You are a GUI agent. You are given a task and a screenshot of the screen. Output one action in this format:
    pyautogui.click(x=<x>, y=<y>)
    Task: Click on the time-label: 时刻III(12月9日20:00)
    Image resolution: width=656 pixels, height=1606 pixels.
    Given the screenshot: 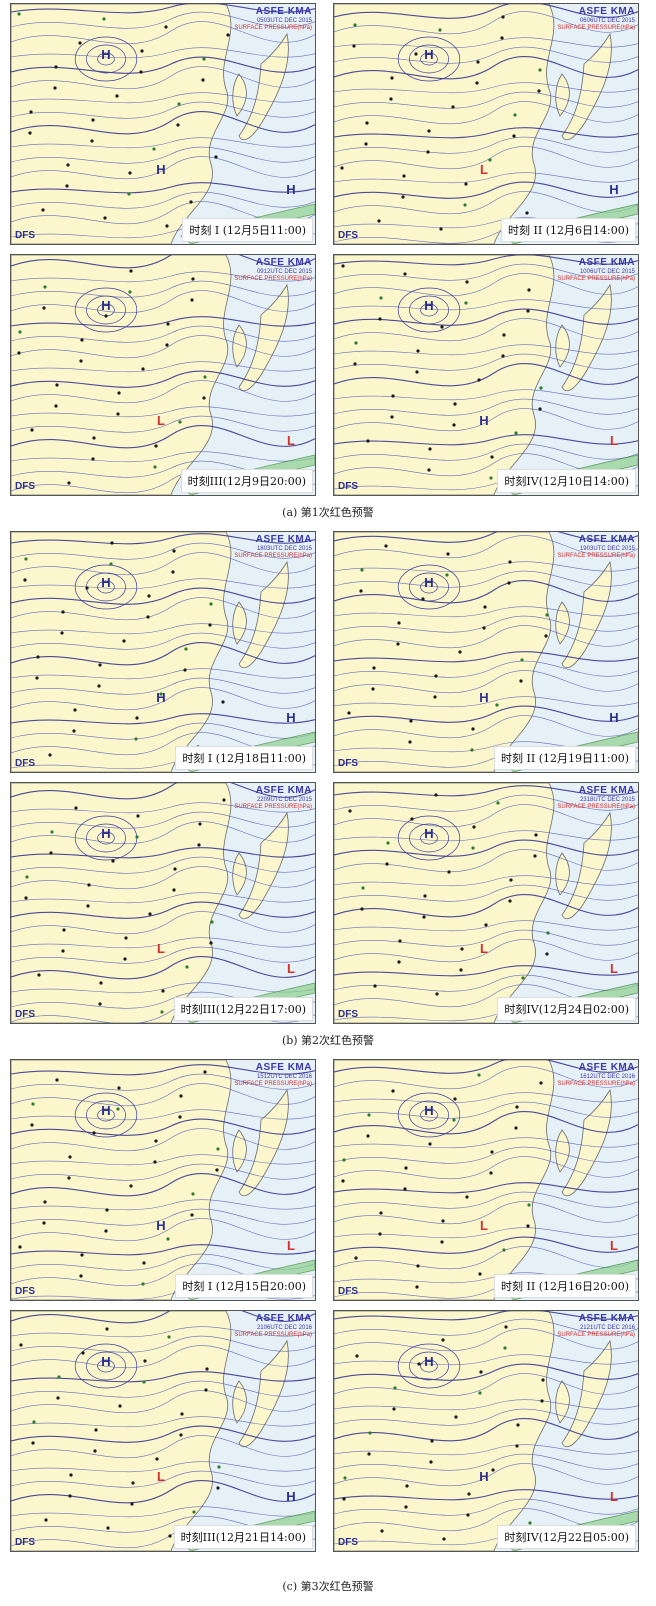 What is the action you would take?
    pyautogui.click(x=246, y=481)
    